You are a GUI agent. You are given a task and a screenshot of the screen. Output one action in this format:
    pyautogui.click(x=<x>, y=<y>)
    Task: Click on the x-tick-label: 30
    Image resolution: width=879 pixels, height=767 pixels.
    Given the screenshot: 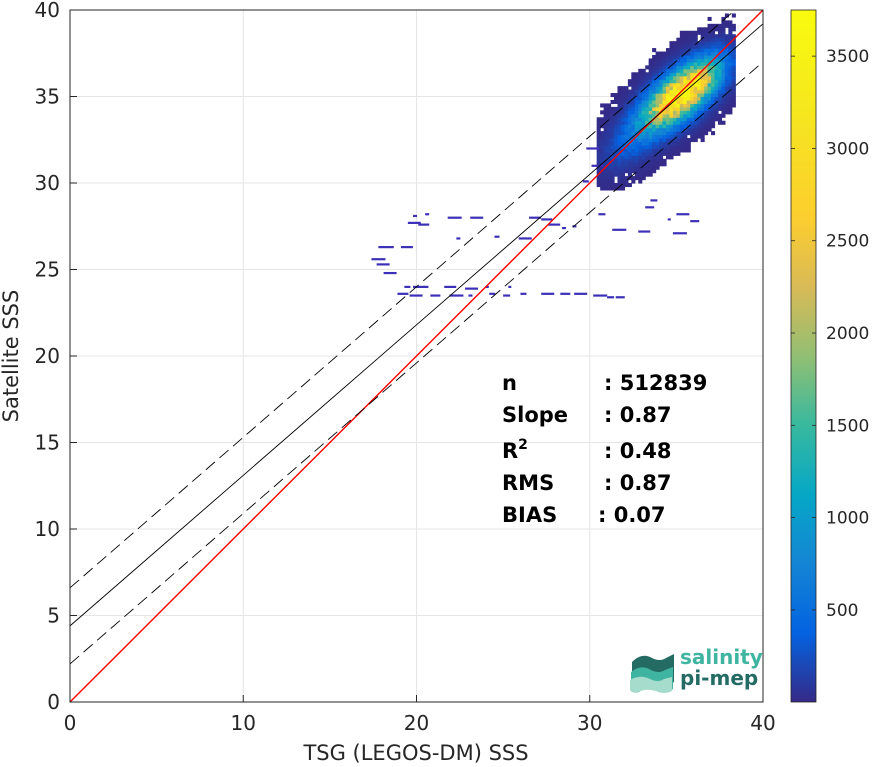 What is the action you would take?
    pyautogui.click(x=589, y=723)
    